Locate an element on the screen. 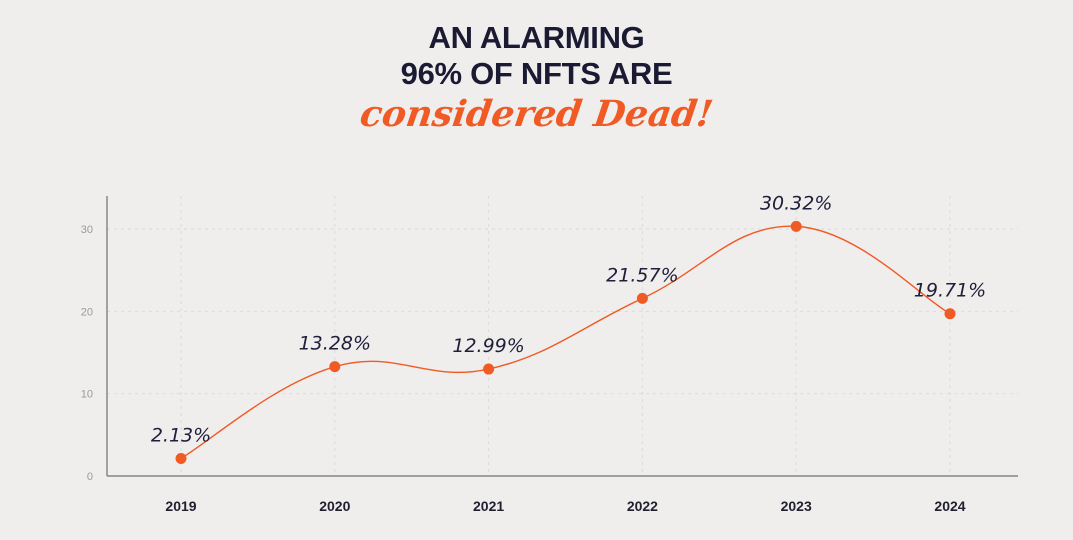  data-label-2022: 21.57% is located at coordinates (642, 275).